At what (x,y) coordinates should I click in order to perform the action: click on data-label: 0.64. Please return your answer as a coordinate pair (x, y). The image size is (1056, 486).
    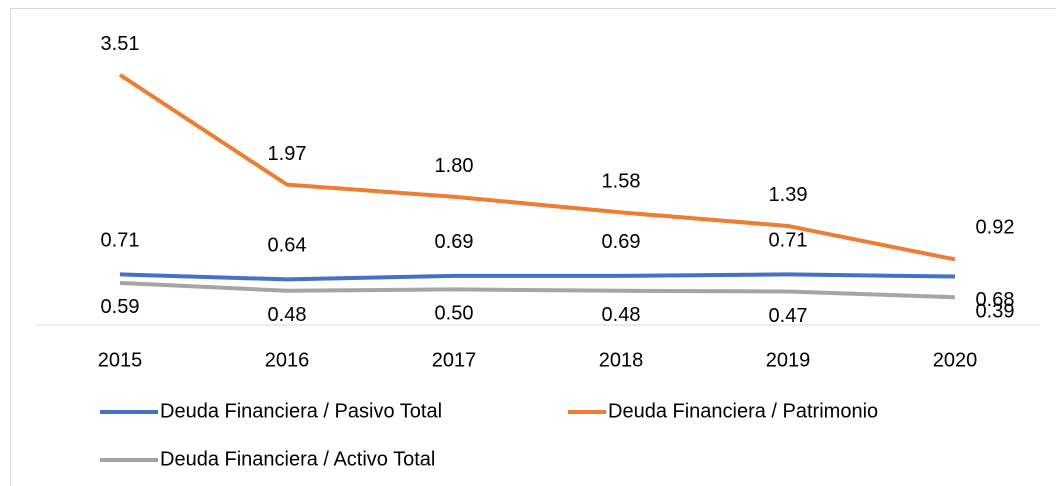
    Looking at the image, I should click on (287, 246).